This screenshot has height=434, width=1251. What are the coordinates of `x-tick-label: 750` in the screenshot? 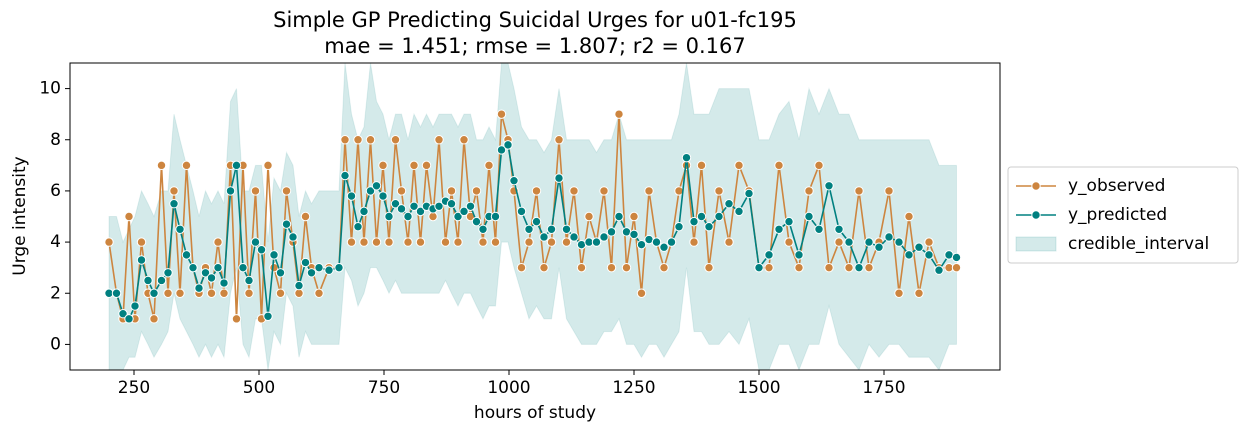 It's located at (384, 388).